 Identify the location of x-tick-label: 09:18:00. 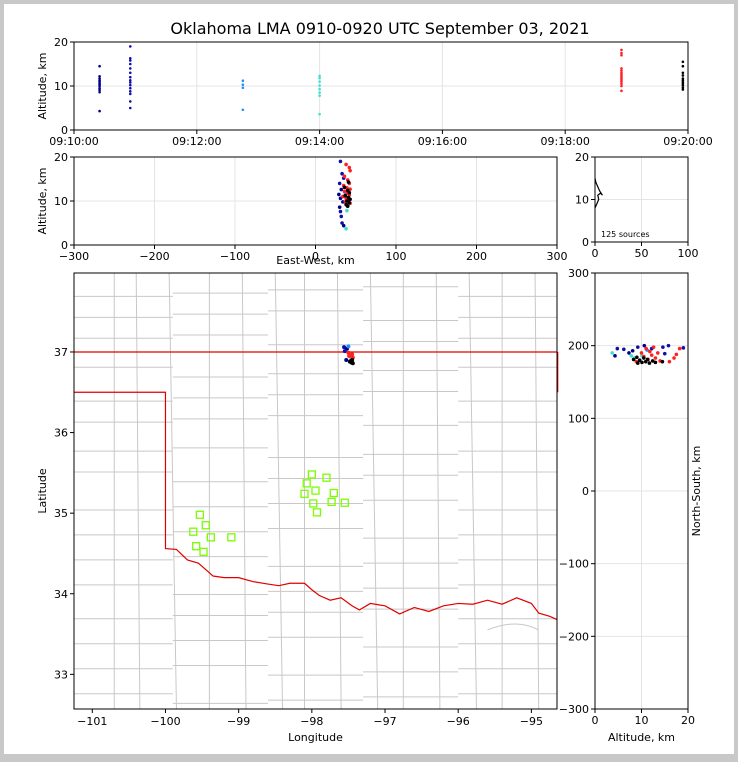
(564, 141).